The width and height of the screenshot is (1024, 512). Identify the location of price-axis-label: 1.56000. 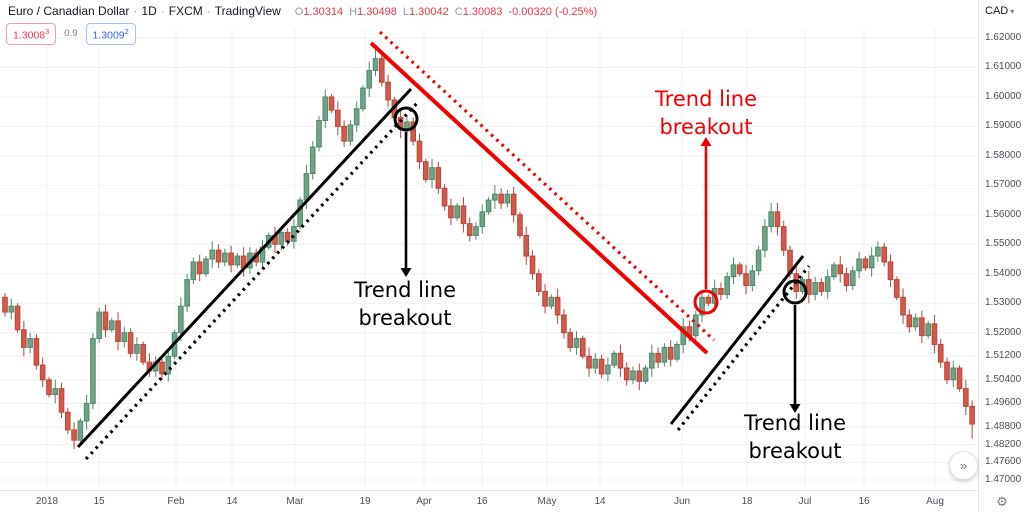
(1003, 214).